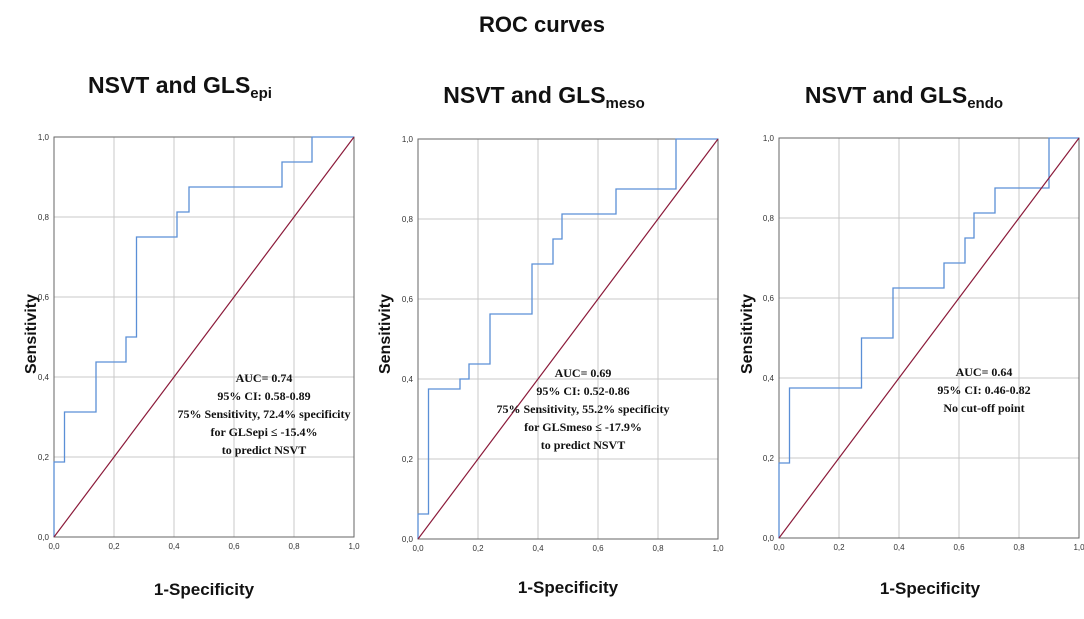  Describe the element at coordinates (263, 396) in the screenshot. I see `annotation-text: 95% CI: 0.58-0.89` at that location.